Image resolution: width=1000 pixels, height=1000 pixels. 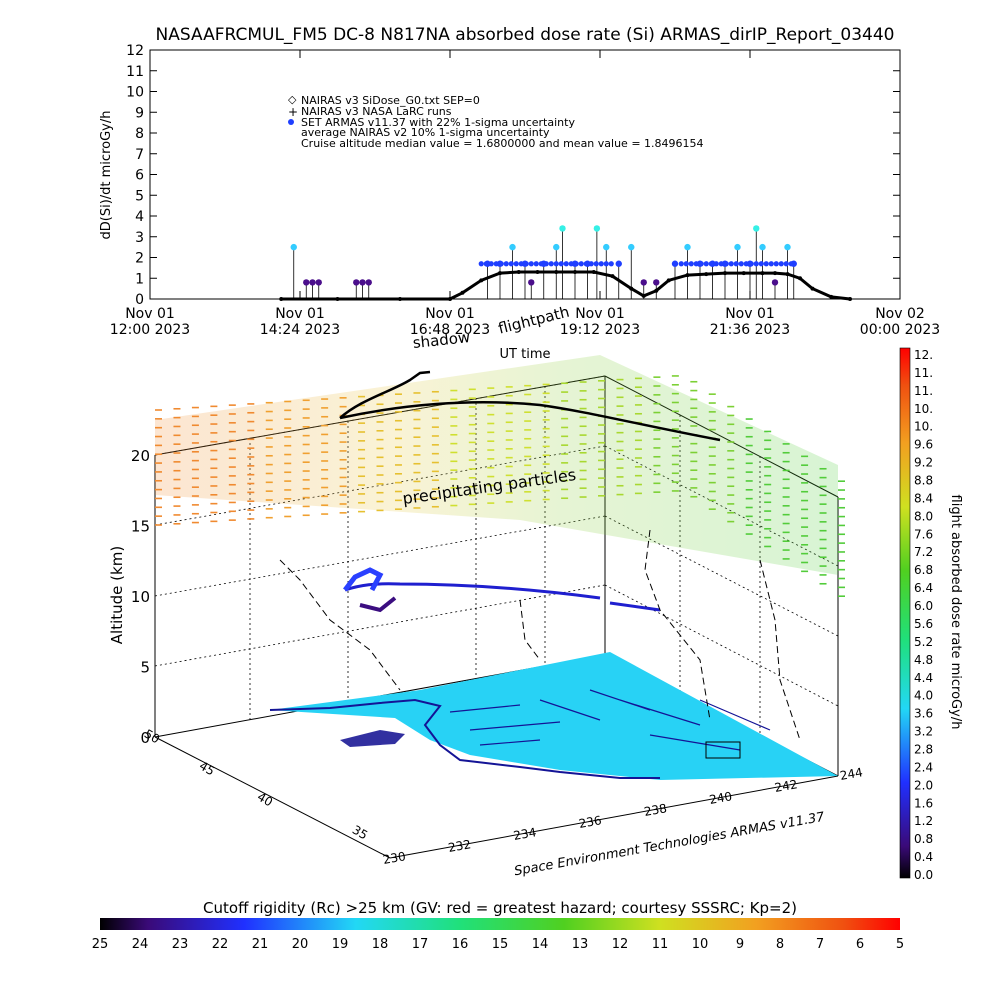 What do you see at coordinates (300, 330) in the screenshot?
I see `x-tick-label-time: 14:24 2023` at bounding box center [300, 330].